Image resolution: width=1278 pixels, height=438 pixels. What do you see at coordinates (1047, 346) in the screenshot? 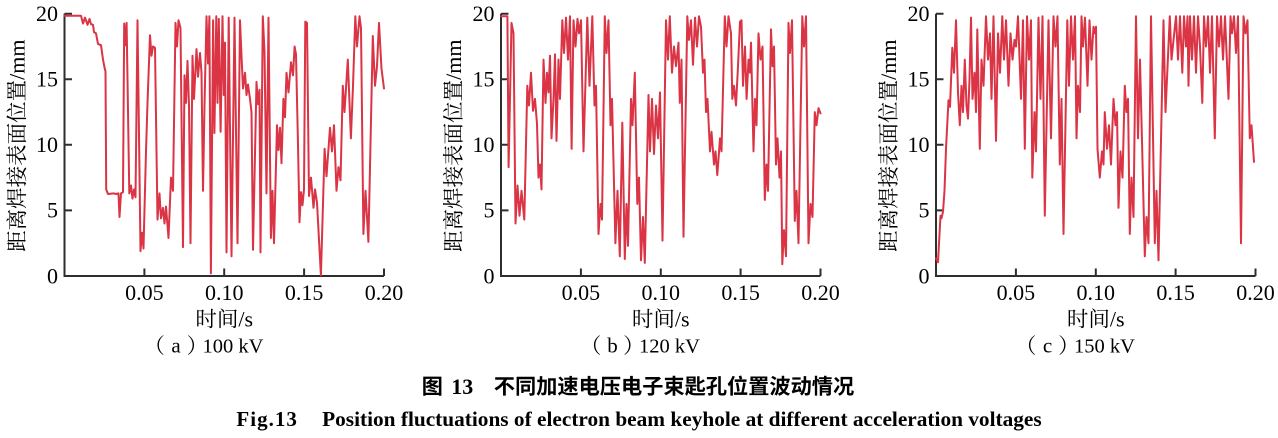
I see `svg-text: c` at bounding box center [1047, 346].